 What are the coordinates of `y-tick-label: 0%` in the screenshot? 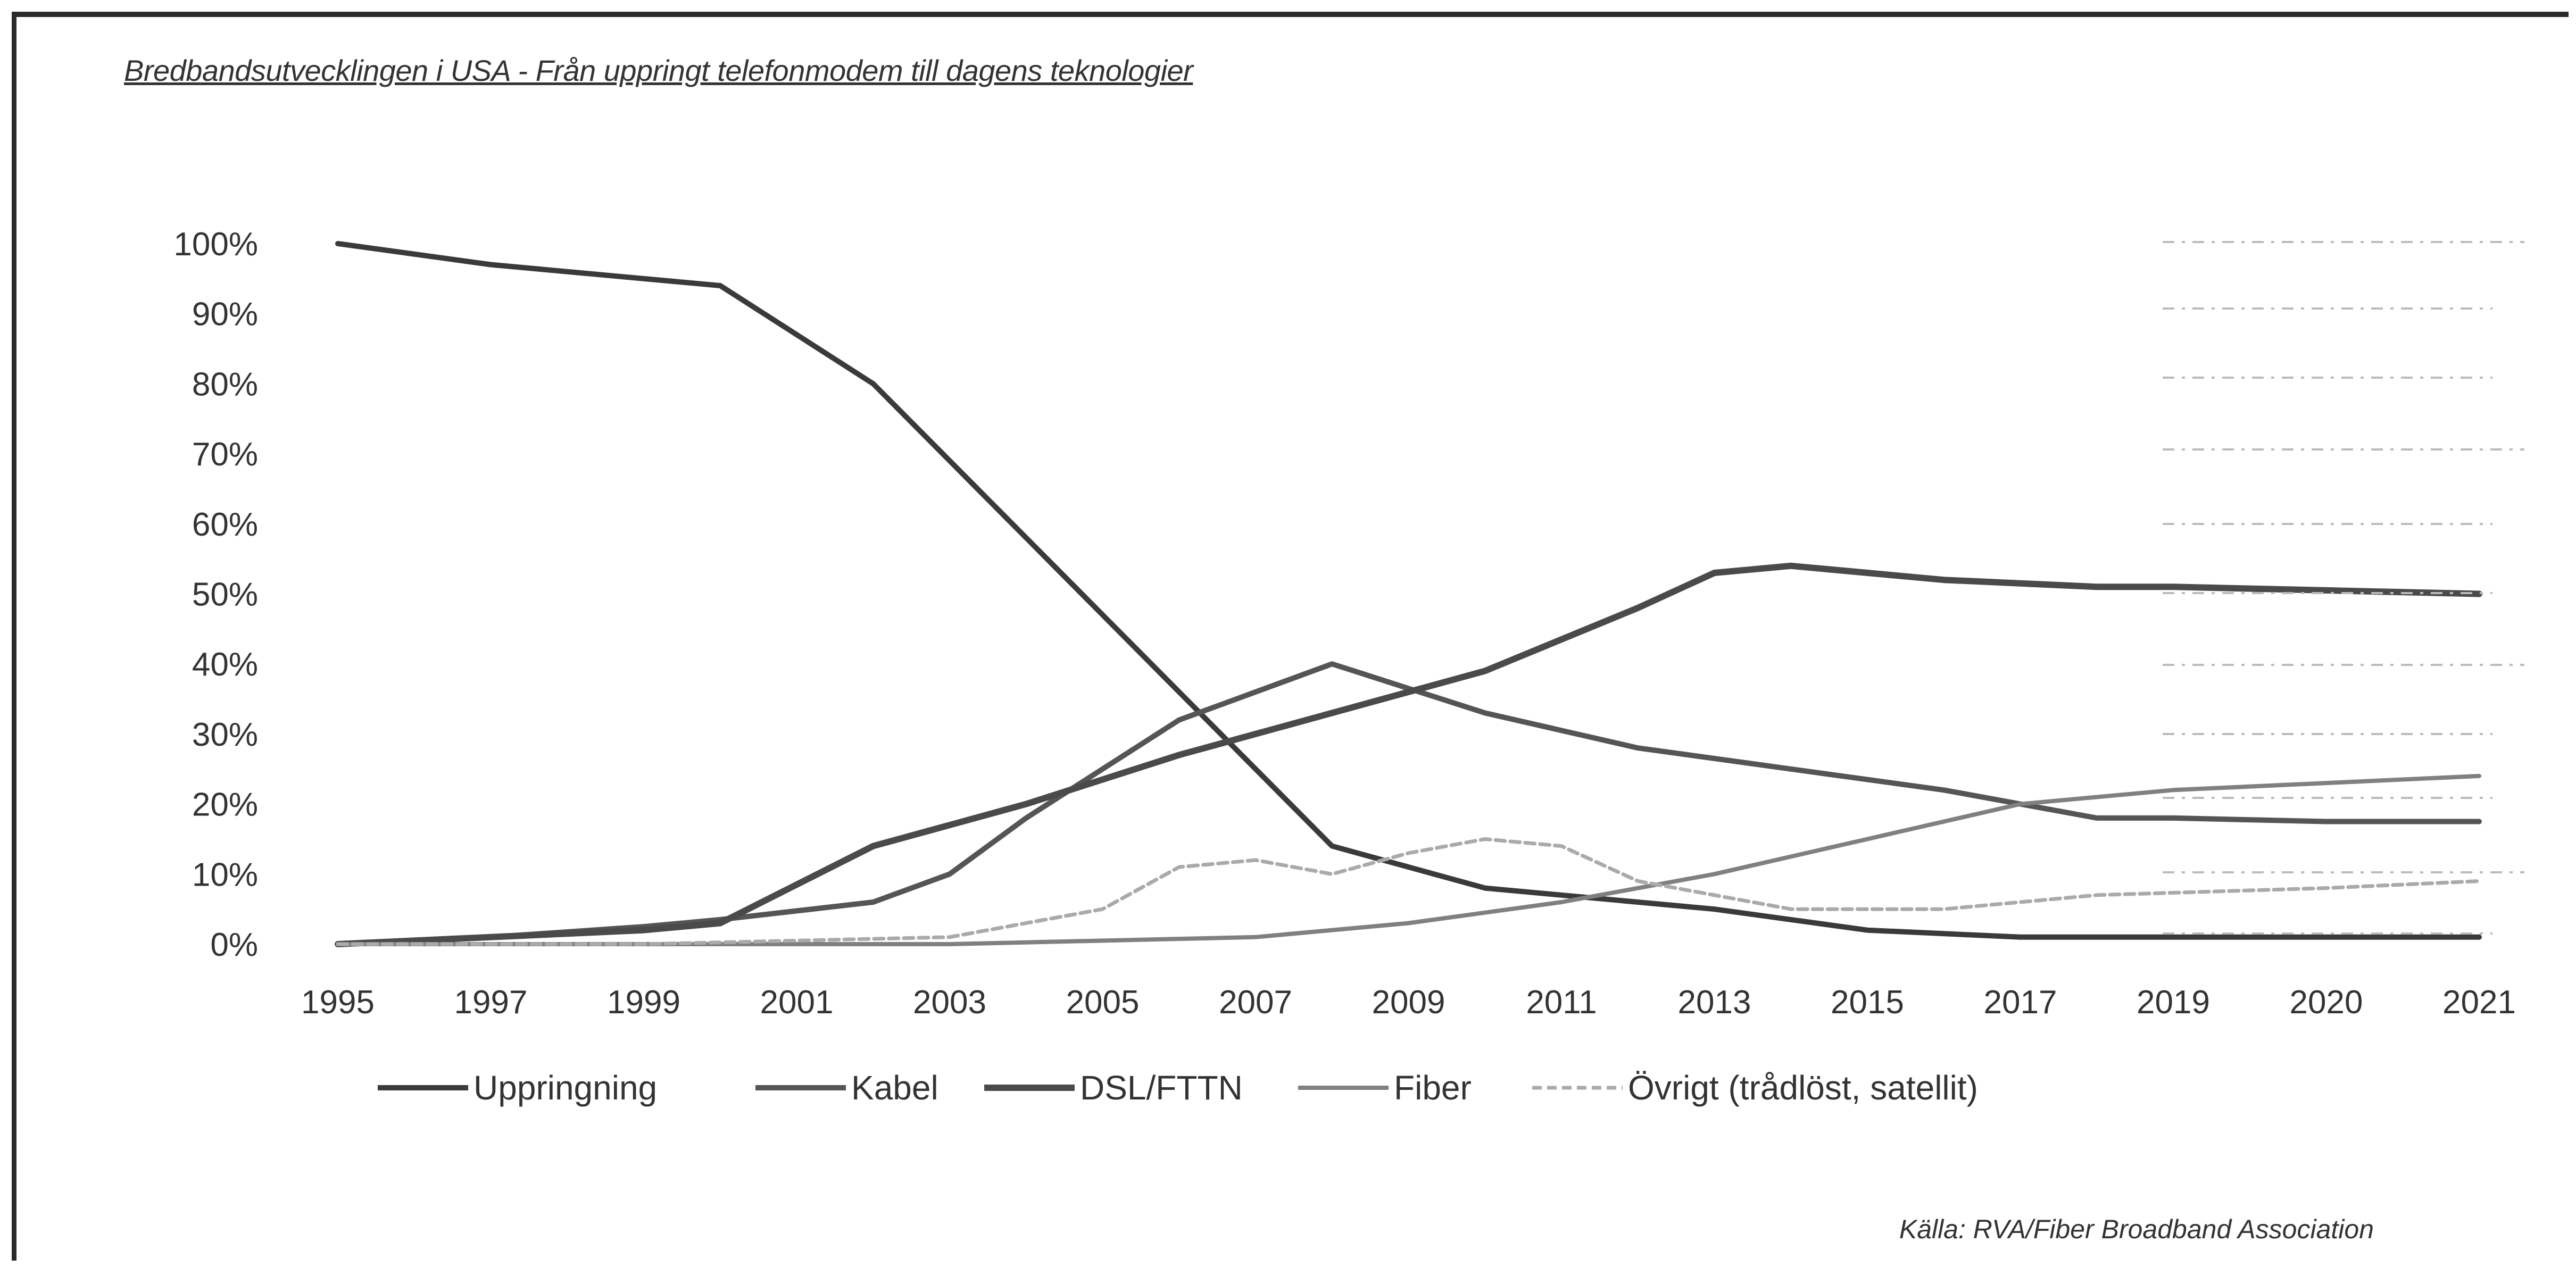 It's located at (234, 945).